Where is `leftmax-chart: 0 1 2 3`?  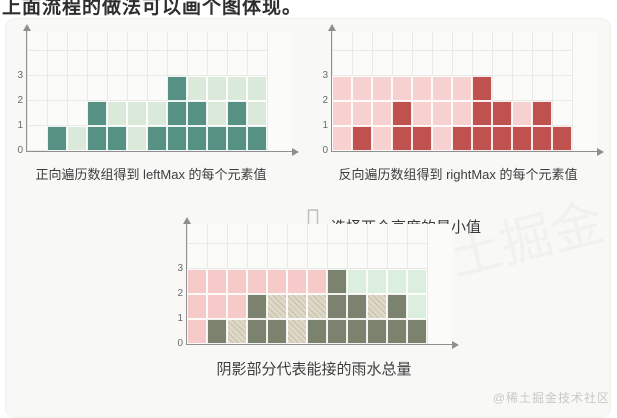
leftmax-chart: 0 1 2 3 is located at coordinates (158, 90).